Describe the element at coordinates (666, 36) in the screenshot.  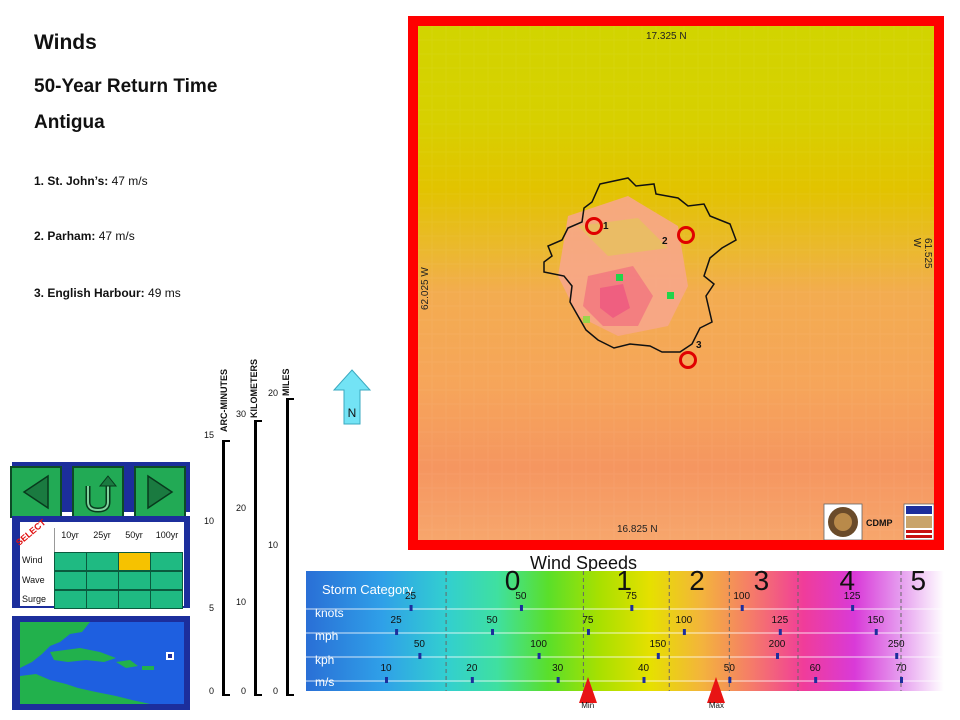
I see `north-coordinate: 17.325 N` at that location.